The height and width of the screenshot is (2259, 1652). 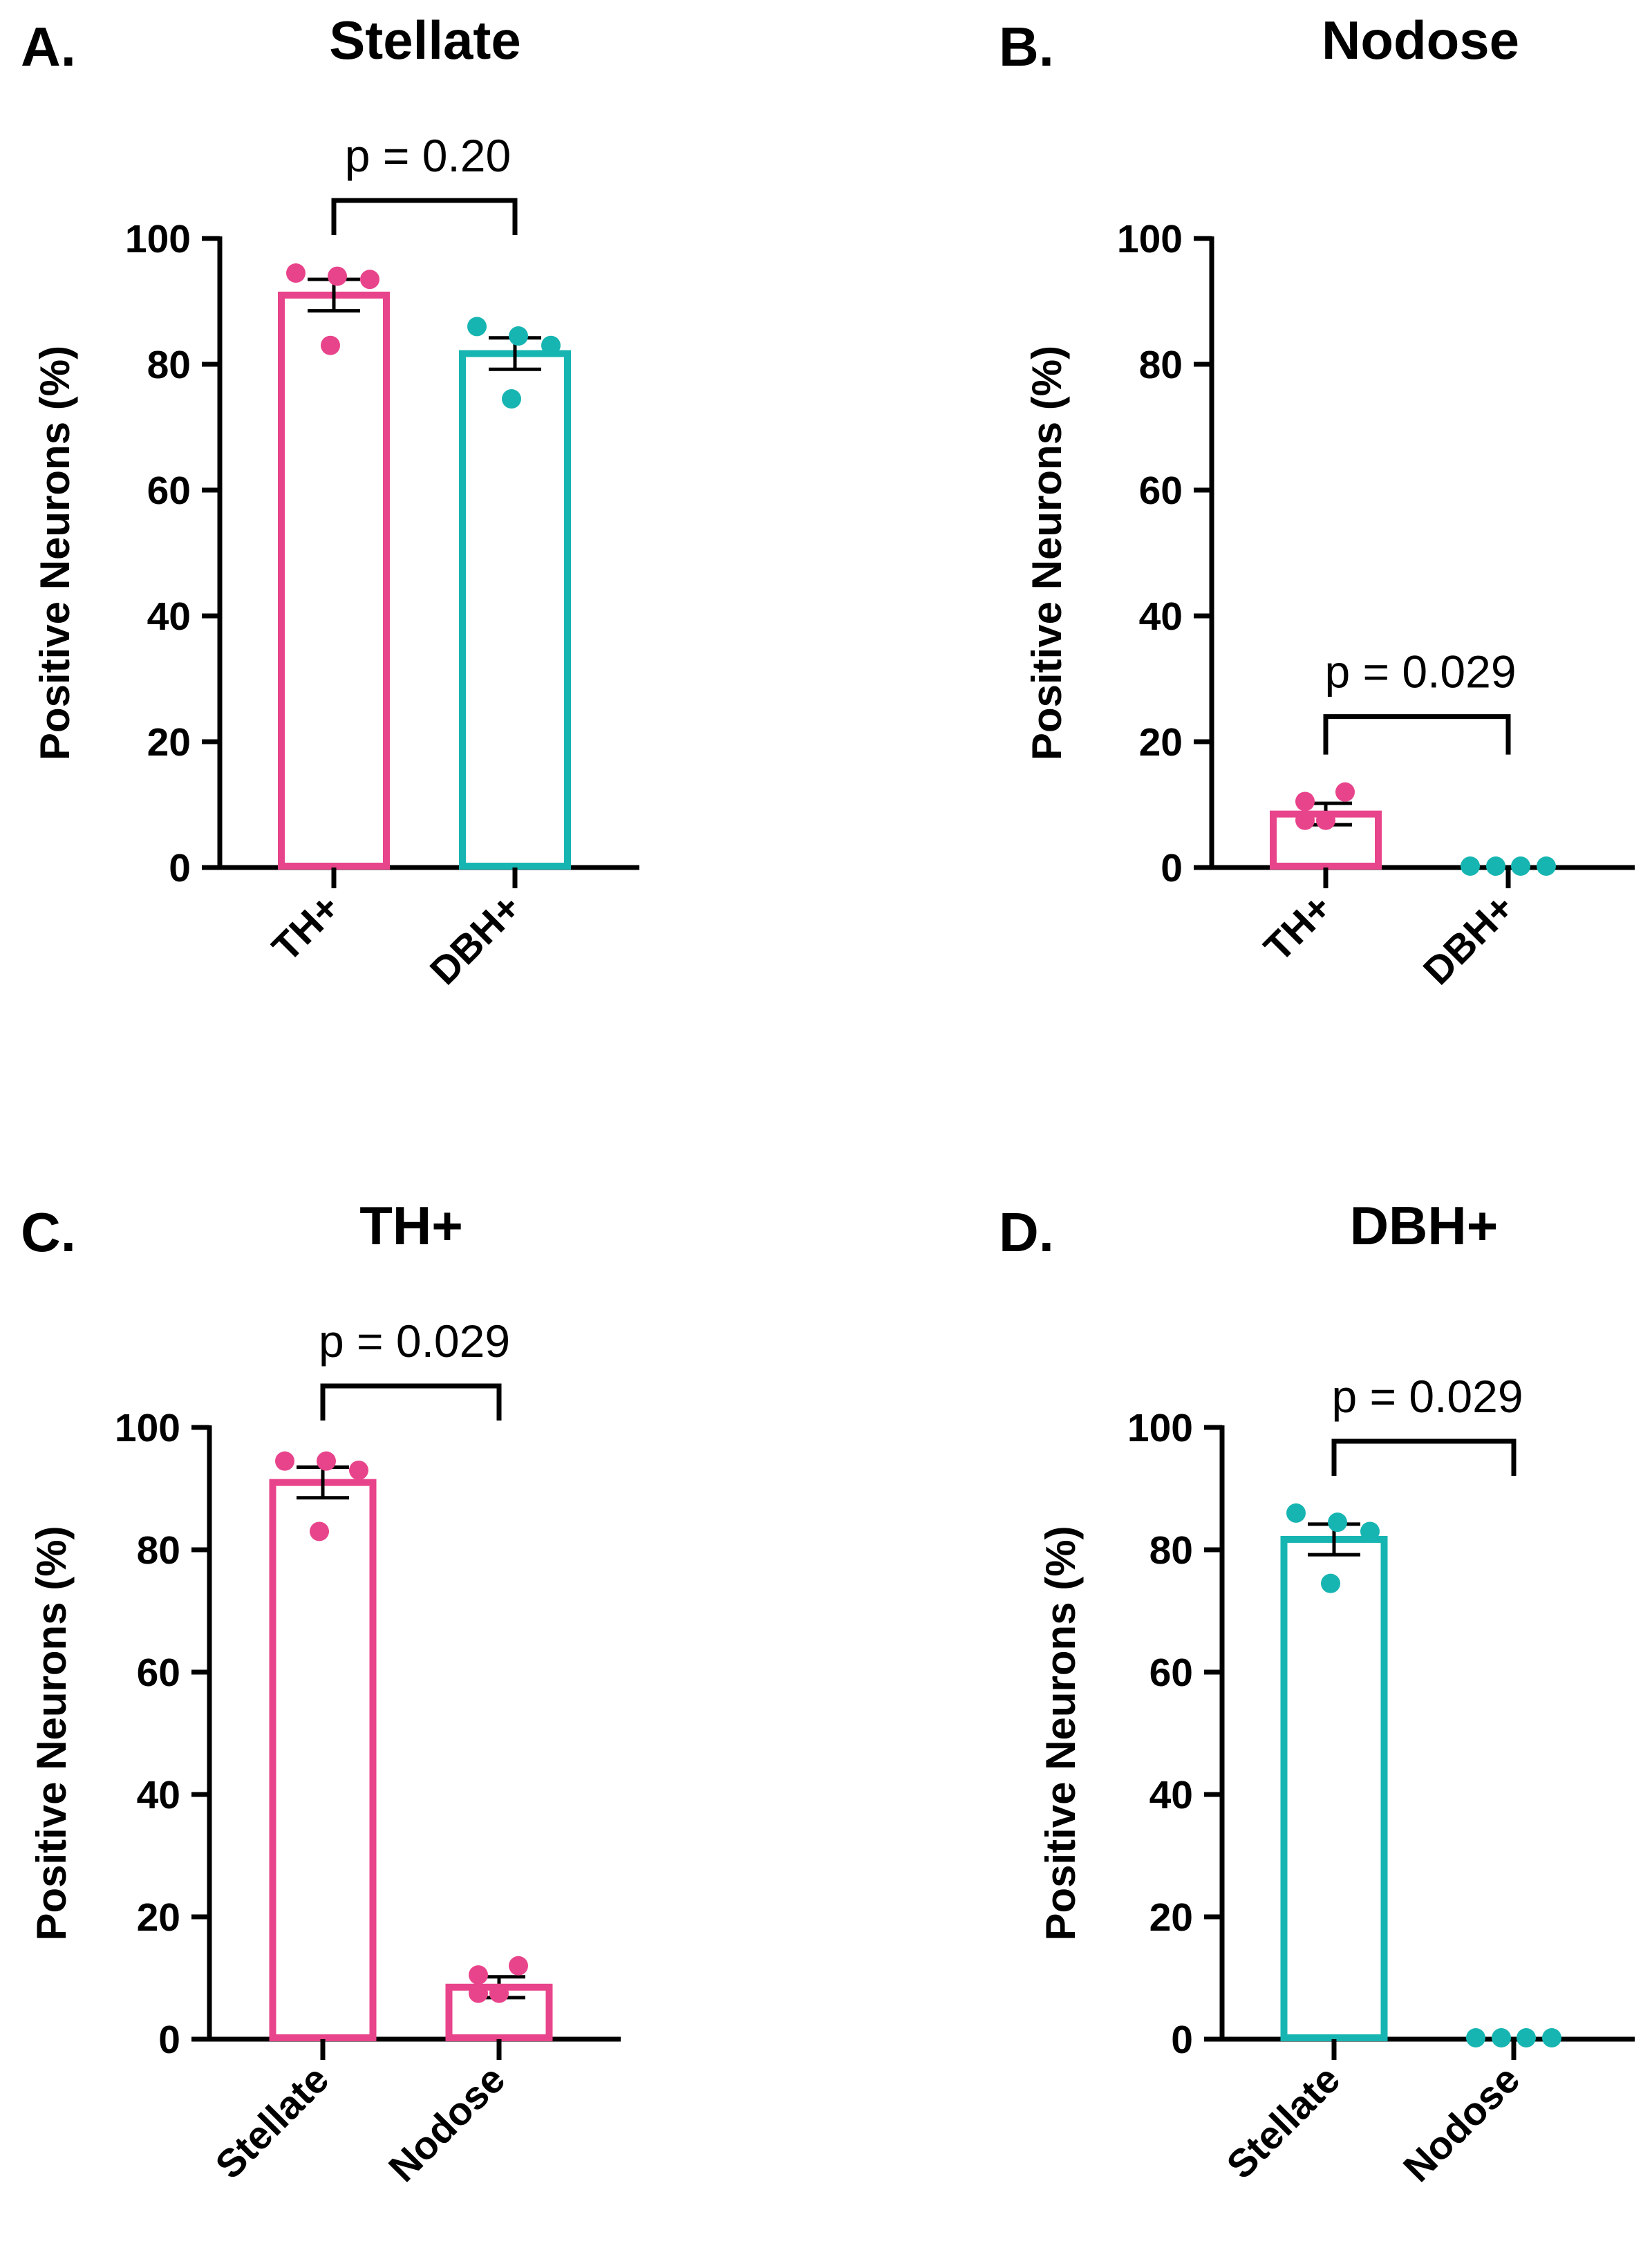 I want to click on panel-letter: C., so click(x=49, y=1232).